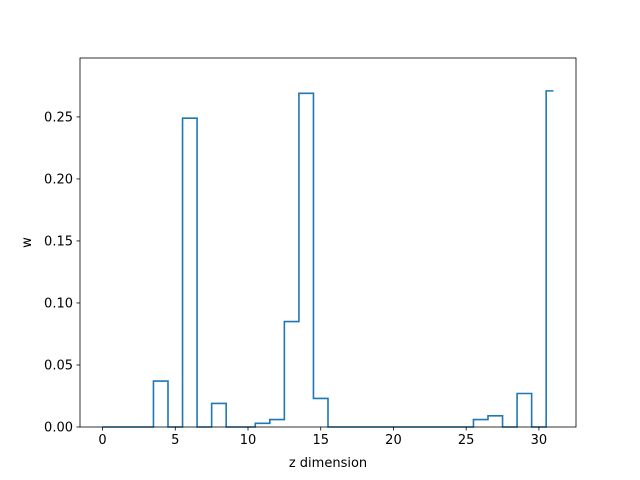  Describe the element at coordinates (102, 440) in the screenshot. I see `x-tick-label: 0` at that location.